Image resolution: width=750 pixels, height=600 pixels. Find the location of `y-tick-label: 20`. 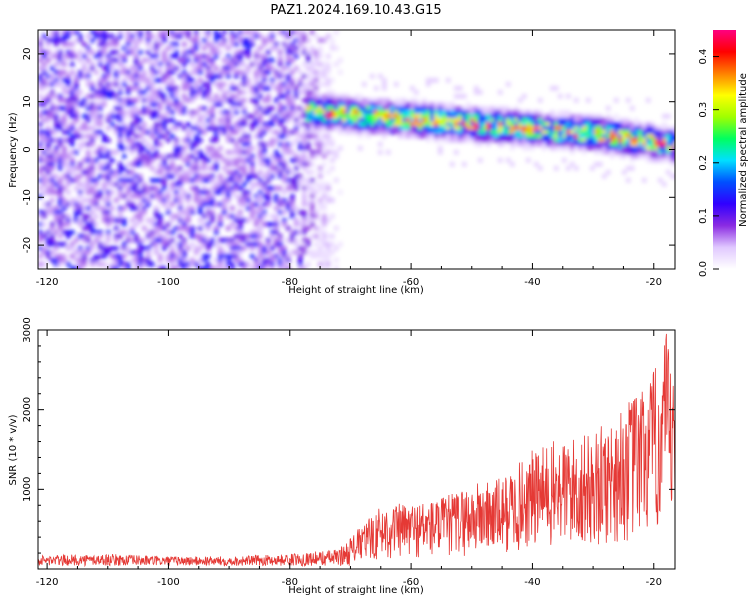

y-tick-label: 20 is located at coordinates (27, 54).